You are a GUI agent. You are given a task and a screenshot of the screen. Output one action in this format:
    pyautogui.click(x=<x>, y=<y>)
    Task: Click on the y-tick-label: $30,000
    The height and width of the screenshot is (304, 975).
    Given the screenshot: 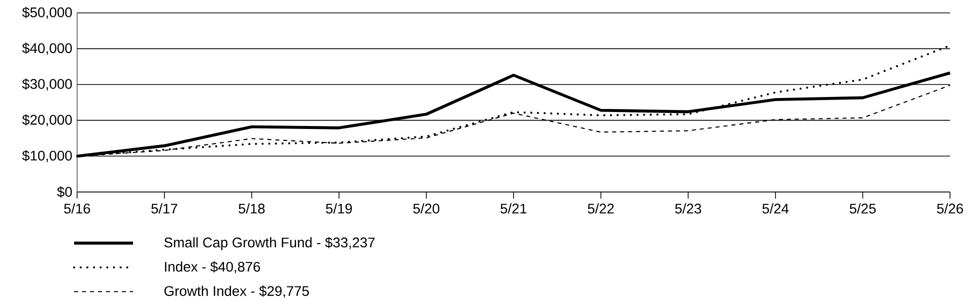 What is the action you would take?
    pyautogui.click(x=47, y=84)
    